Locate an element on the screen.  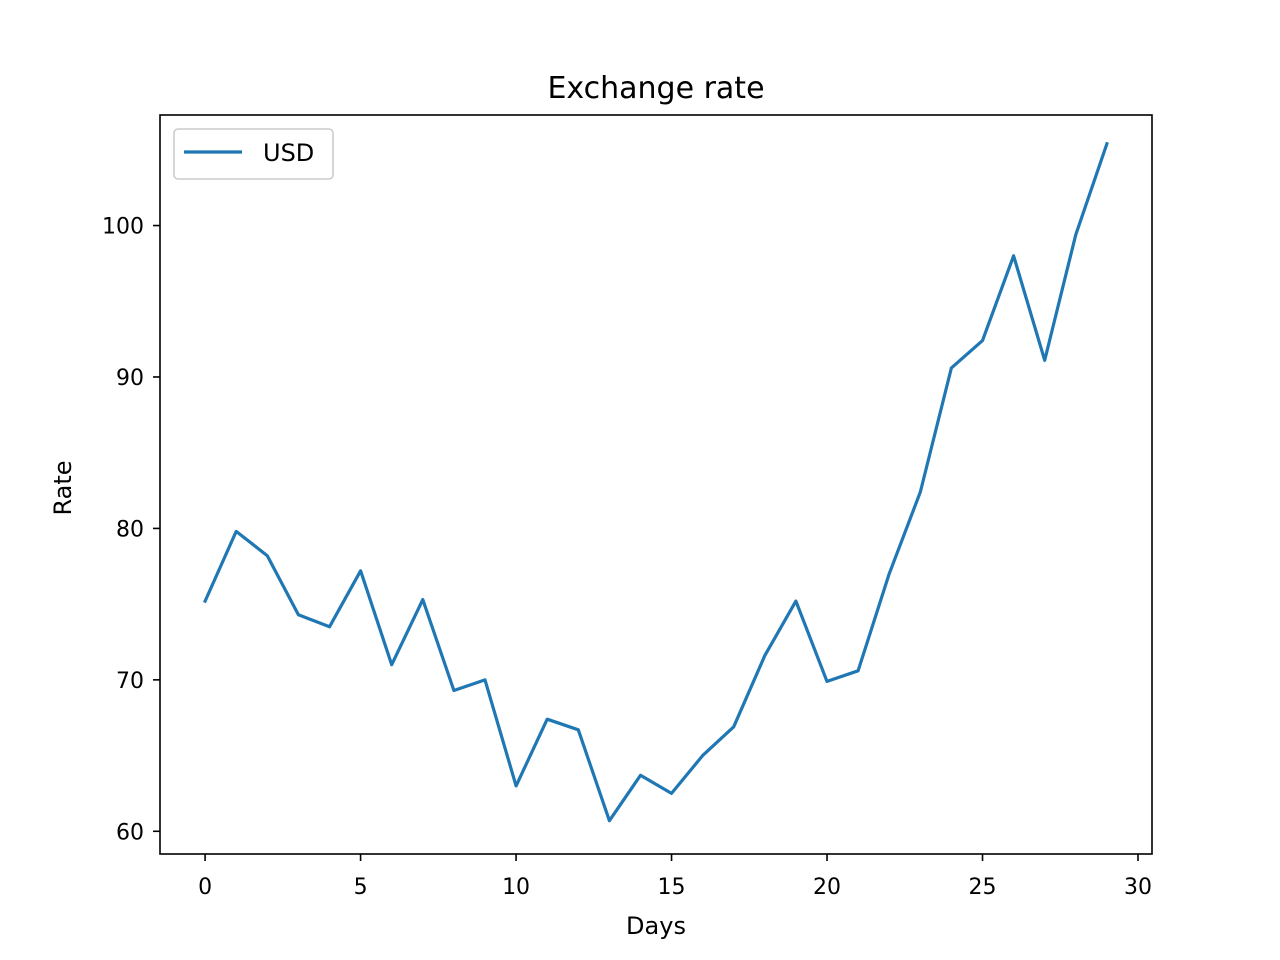
x-tick-label: 20 is located at coordinates (827, 887).